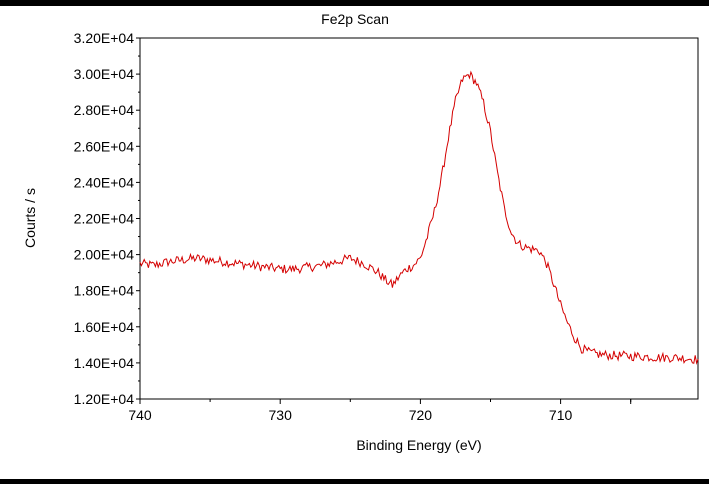  I want to click on y-tick-label: 2.60E+04, so click(104, 146).